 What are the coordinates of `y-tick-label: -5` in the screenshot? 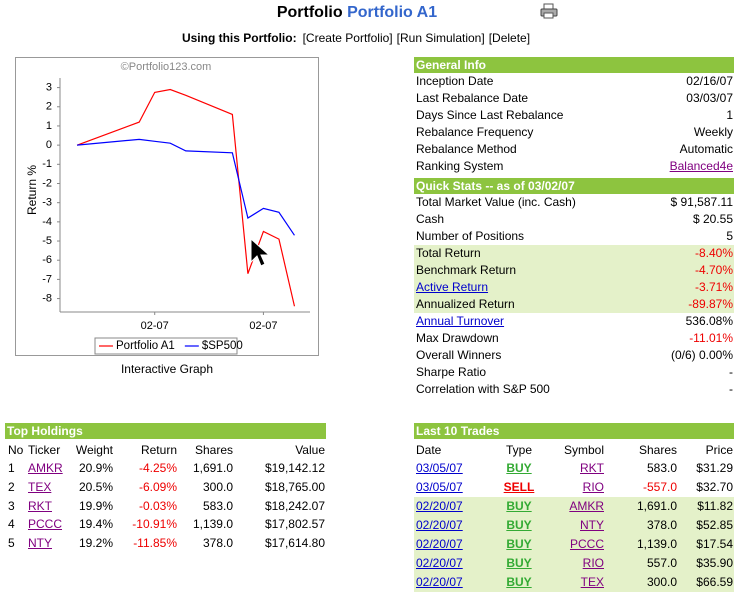 It's located at (47, 241).